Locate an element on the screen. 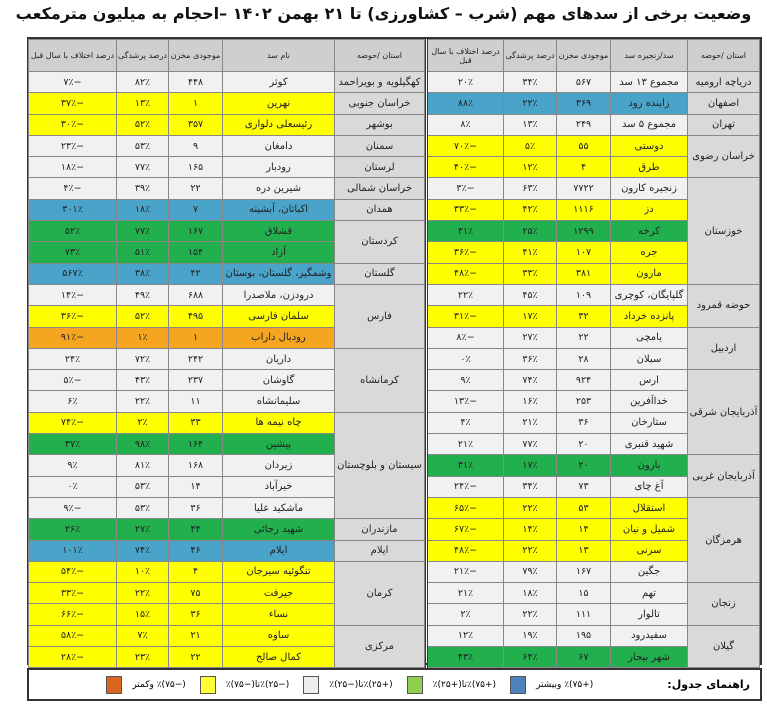 This screenshot has width=767, height=717. dam-cell: دوستی is located at coordinates (649, 146).